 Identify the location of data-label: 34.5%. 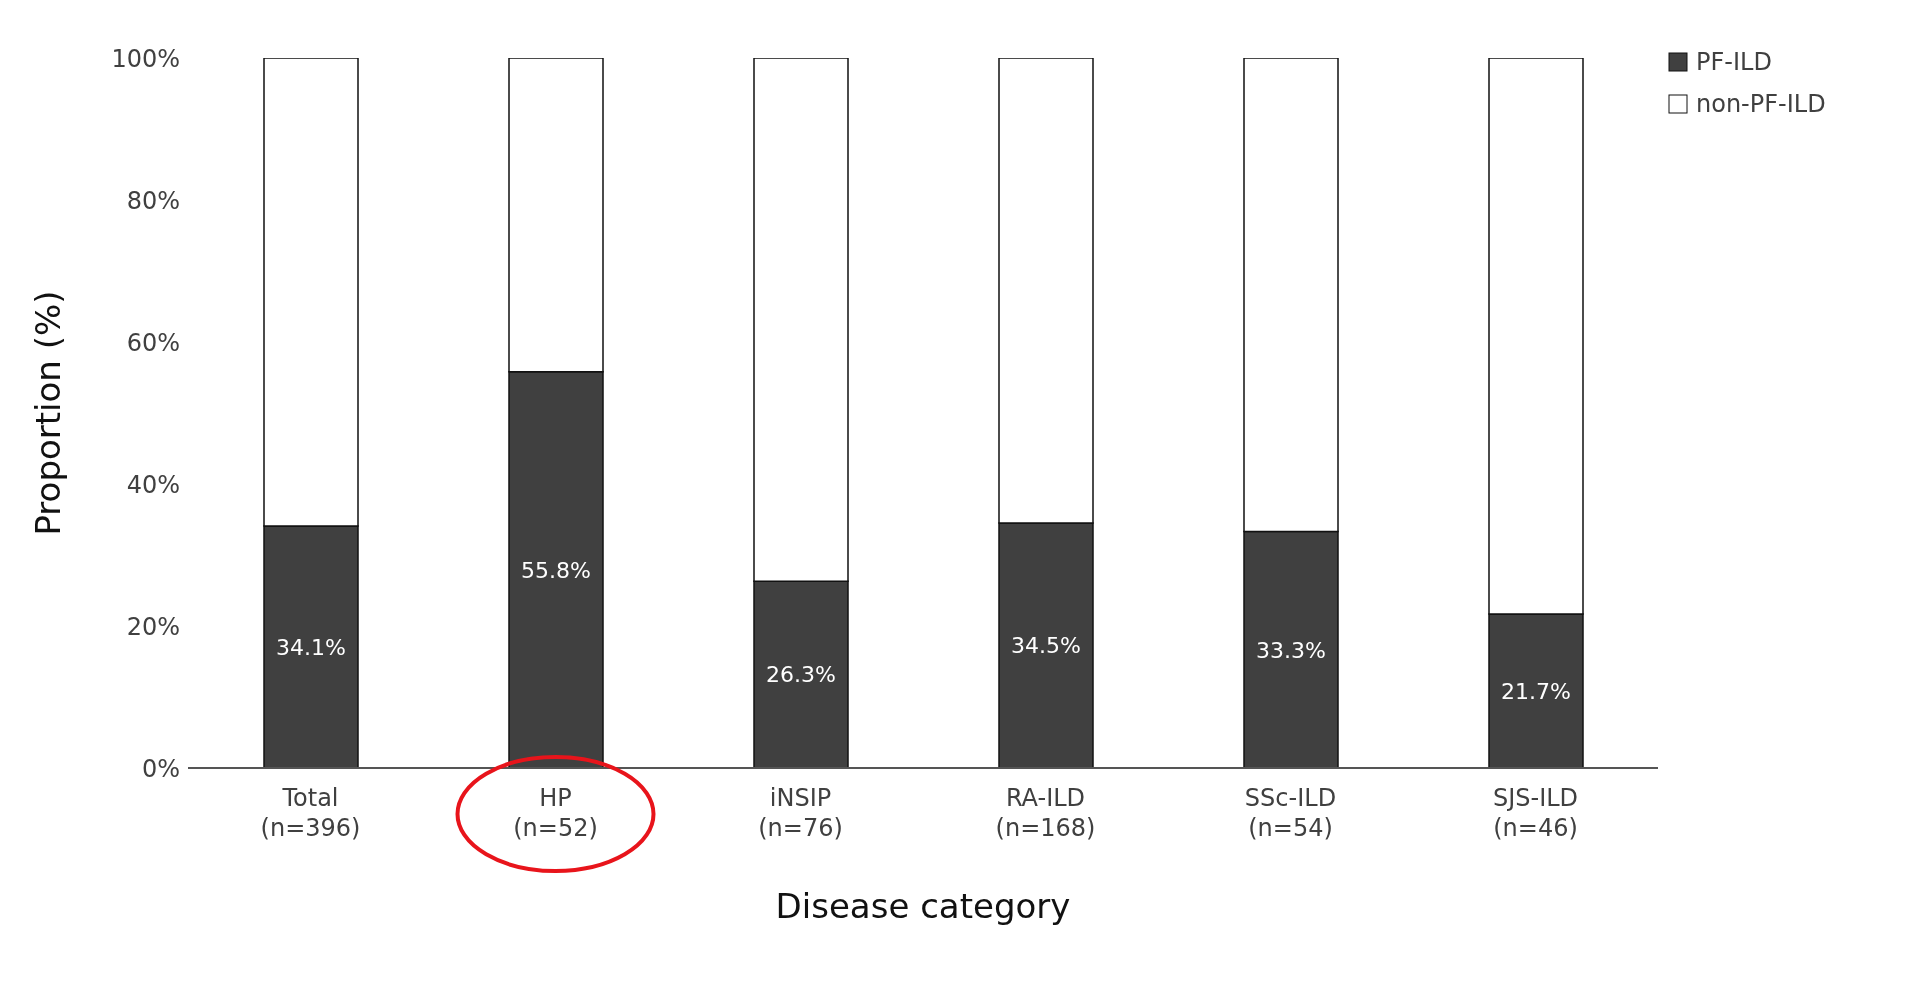
(1046, 646).